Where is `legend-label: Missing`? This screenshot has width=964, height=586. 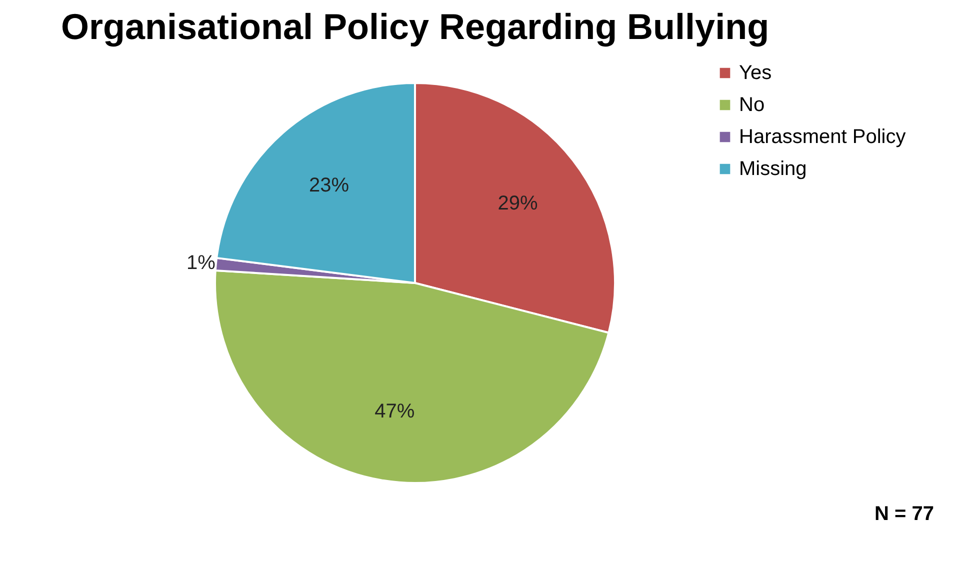
legend-label: Missing is located at coordinates (773, 169).